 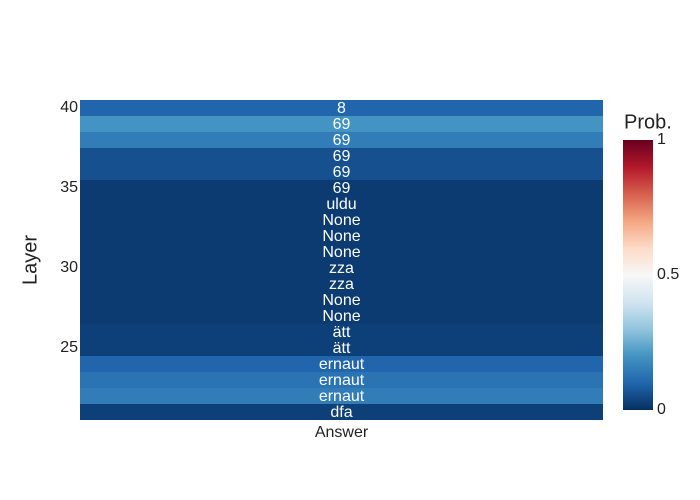 What do you see at coordinates (69, 347) in the screenshot?
I see `y-tick-label: 25` at bounding box center [69, 347].